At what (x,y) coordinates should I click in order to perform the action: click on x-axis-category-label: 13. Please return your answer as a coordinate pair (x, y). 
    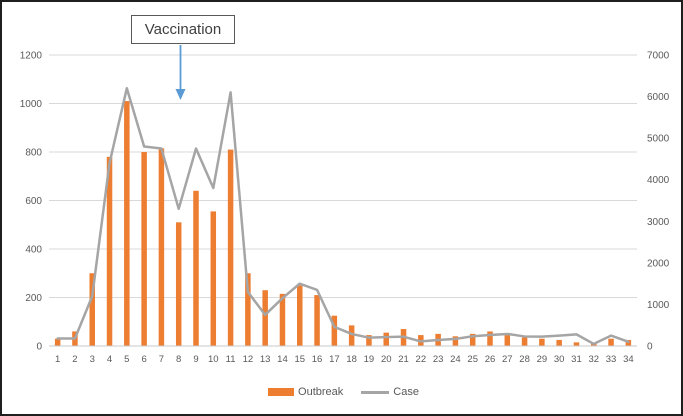
    Looking at the image, I should click on (265, 359).